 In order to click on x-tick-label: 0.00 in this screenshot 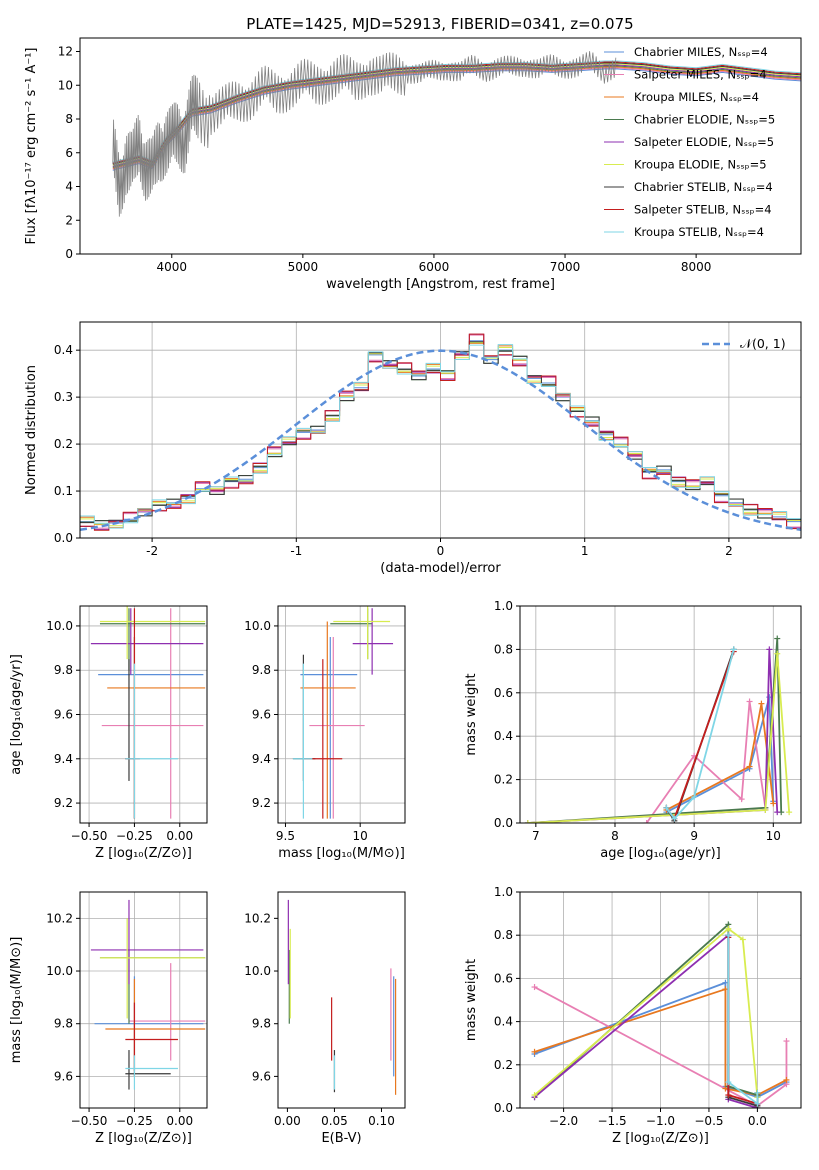, I will do `click(179, 1121)`.